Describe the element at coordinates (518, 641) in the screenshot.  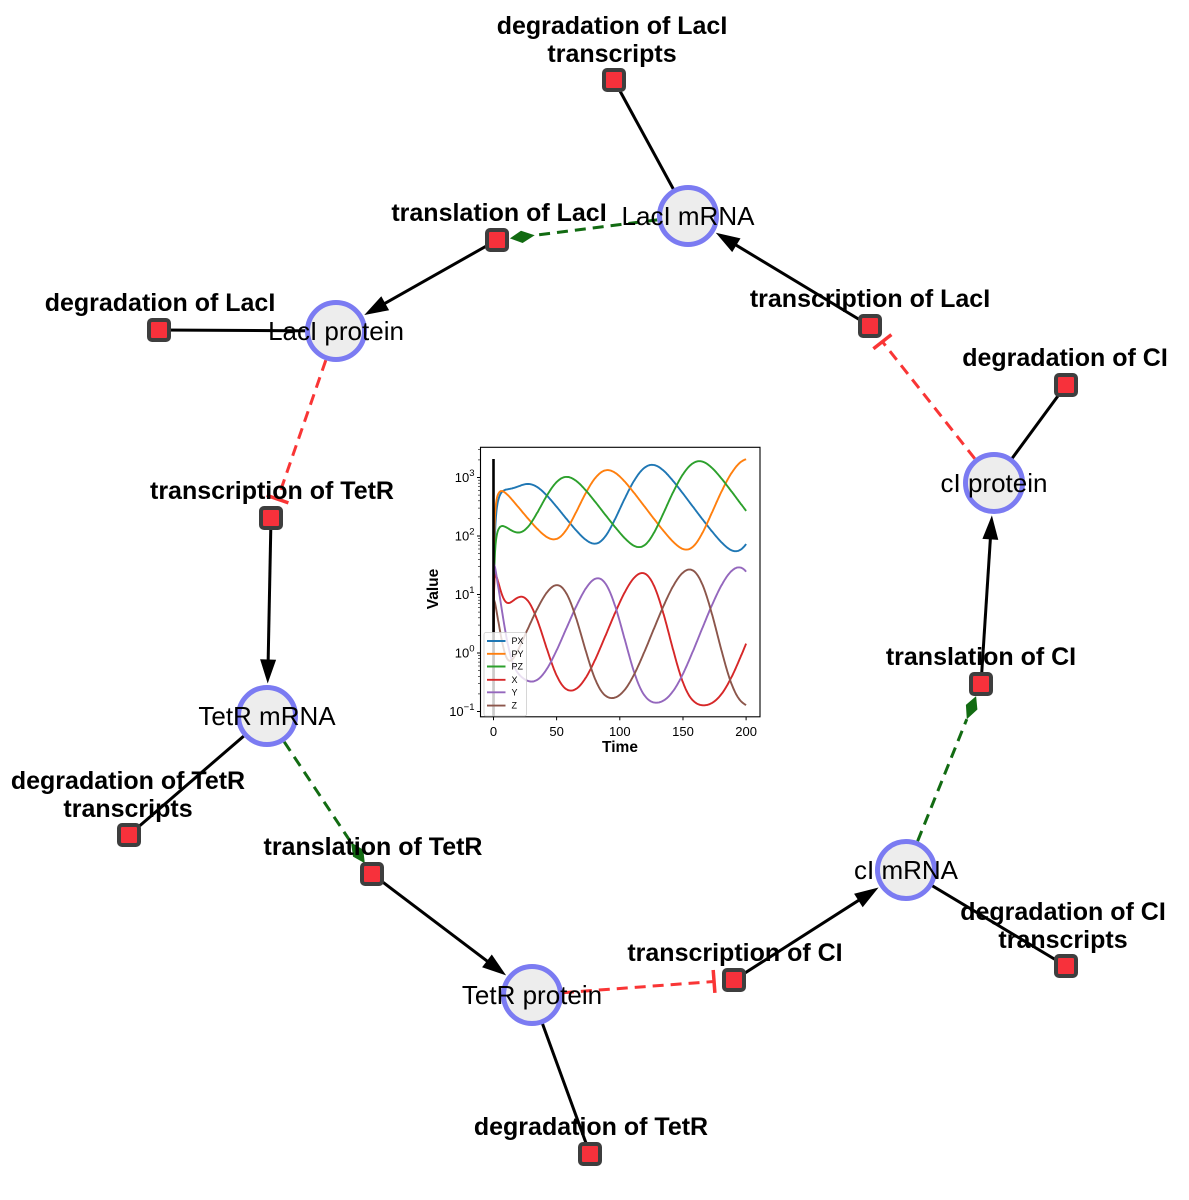
I see `svg-text: PX` at that location.